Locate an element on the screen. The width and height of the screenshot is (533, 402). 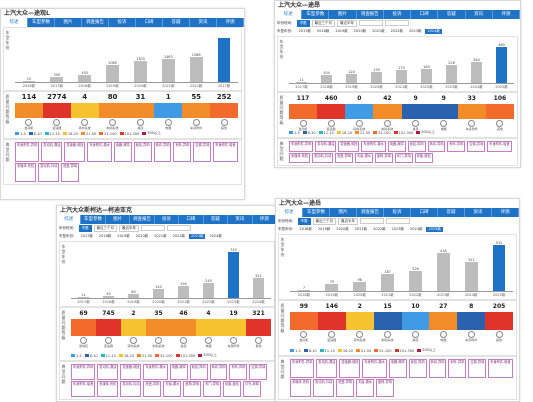
problem-count: 55 is located at coordinates (196, 97).